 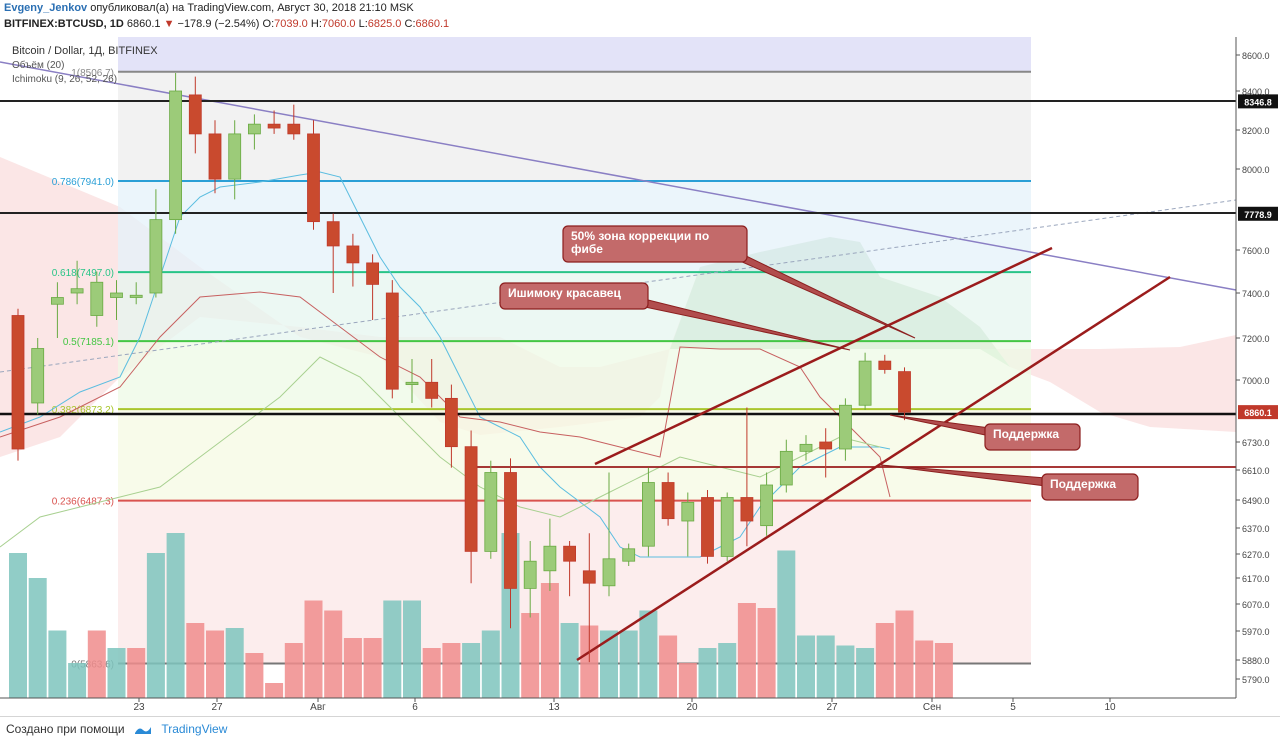 I want to click on price-tick-label: 6270.0, so click(x=1256, y=555).